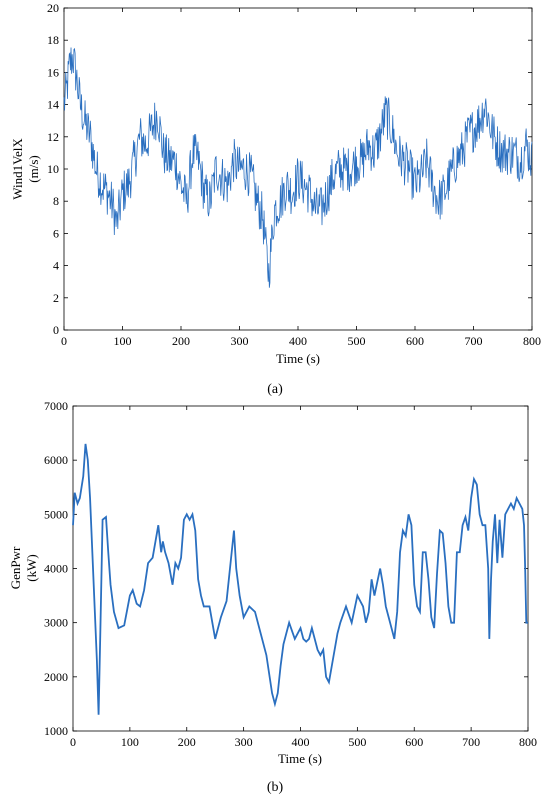 The width and height of the screenshot is (550, 796). Describe the element at coordinates (275, 389) in the screenshot. I see `panel-a-caption: (a)` at that location.